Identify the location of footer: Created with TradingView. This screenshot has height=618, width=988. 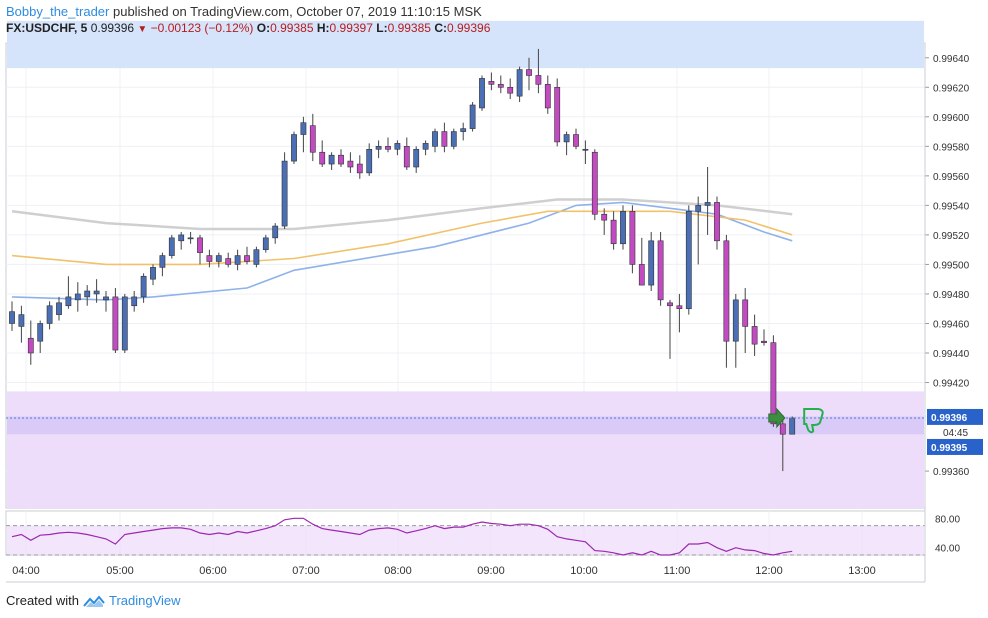
(93, 600).